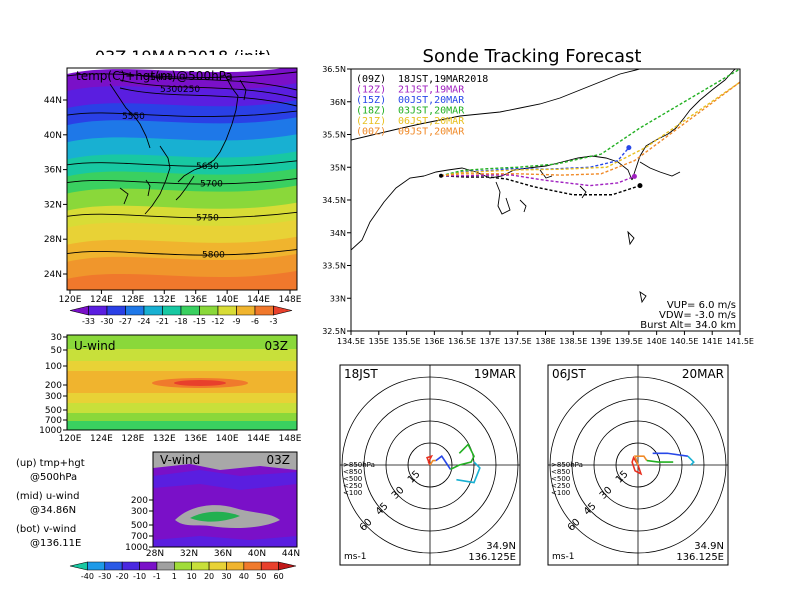 This screenshot has height=612, width=792. What do you see at coordinates (355, 557) in the screenshot?
I see `hodo-unit: ms-1` at bounding box center [355, 557].